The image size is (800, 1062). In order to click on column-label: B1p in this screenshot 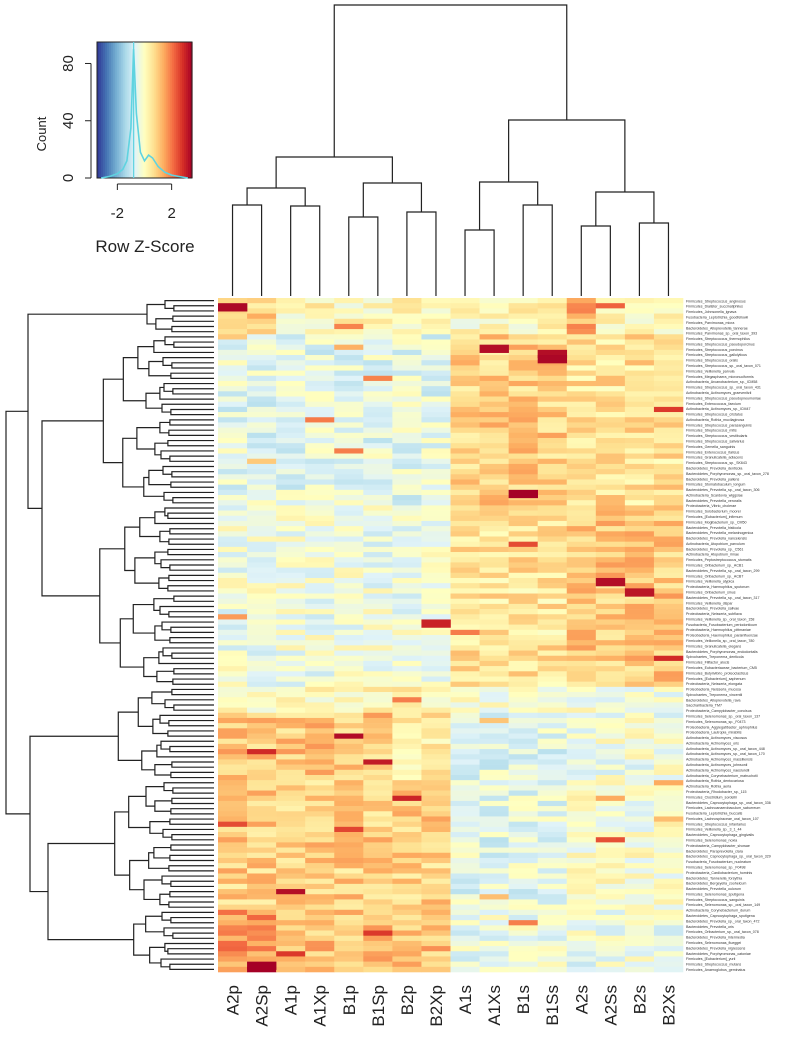, I will do `click(349, 1000)`.